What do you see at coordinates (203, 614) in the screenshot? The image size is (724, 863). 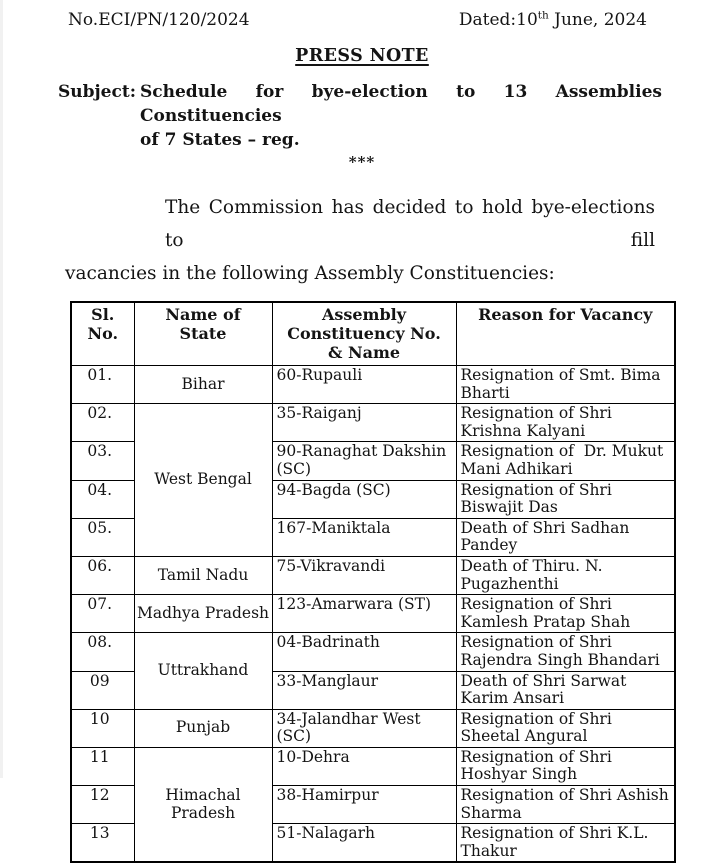 I see `cell-state: Madhya Pradesh` at bounding box center [203, 614].